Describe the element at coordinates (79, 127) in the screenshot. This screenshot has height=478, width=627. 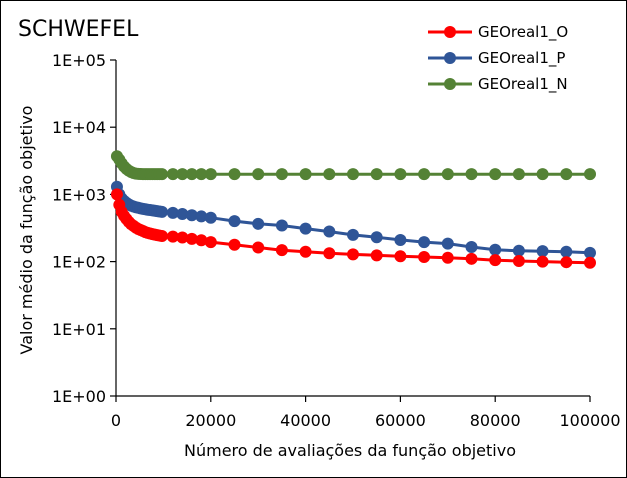
I see `y-tick-label: 1E+04` at that location.